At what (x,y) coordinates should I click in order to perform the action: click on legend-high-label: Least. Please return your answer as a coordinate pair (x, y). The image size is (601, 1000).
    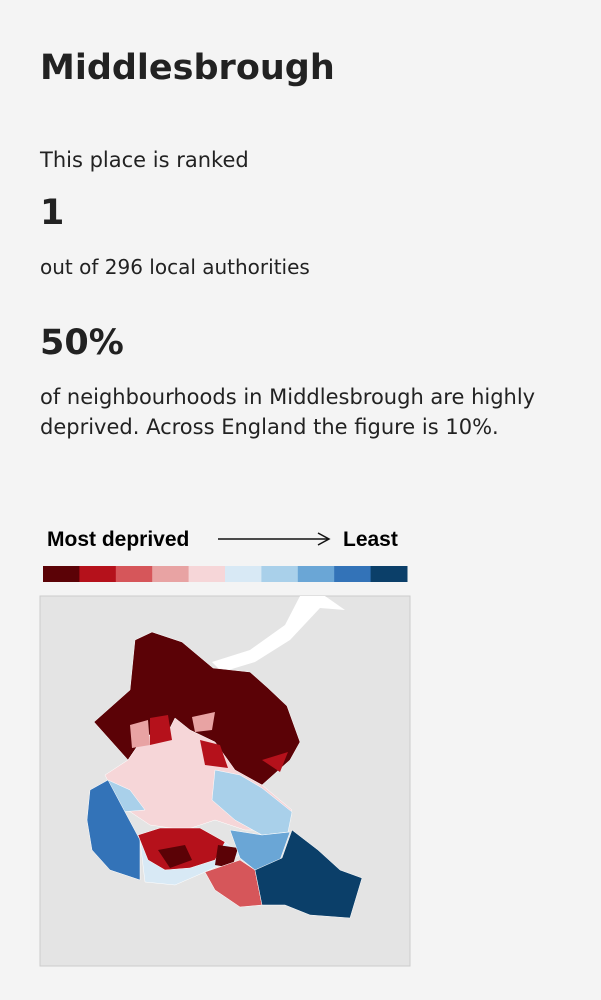
    Looking at the image, I should click on (370, 539).